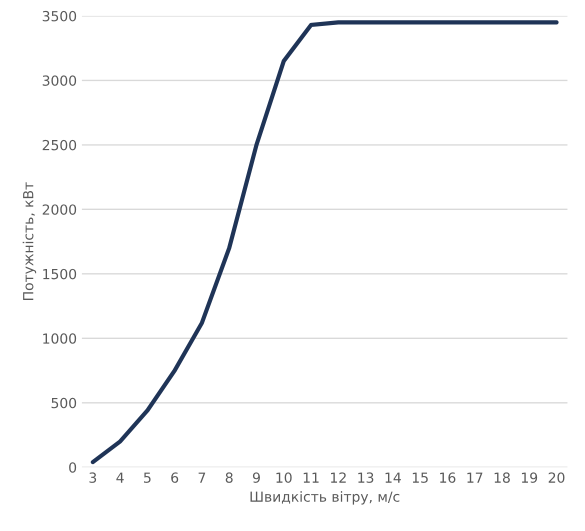  I want to click on y-tick-label: 2000, so click(59, 209).